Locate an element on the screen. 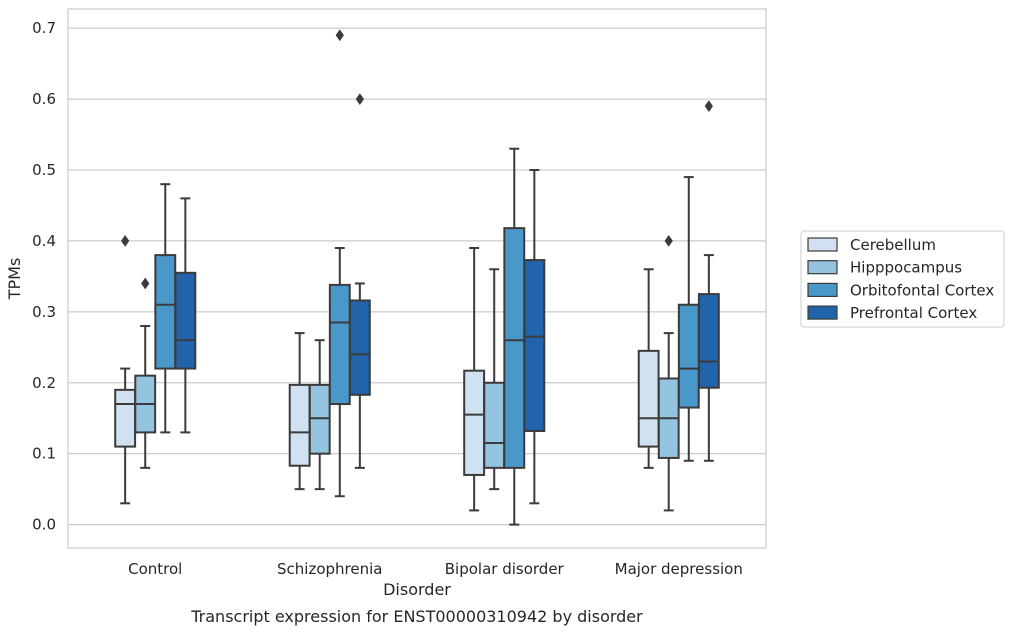  legend-label: Orbitofontal Cortex is located at coordinates (922, 290).